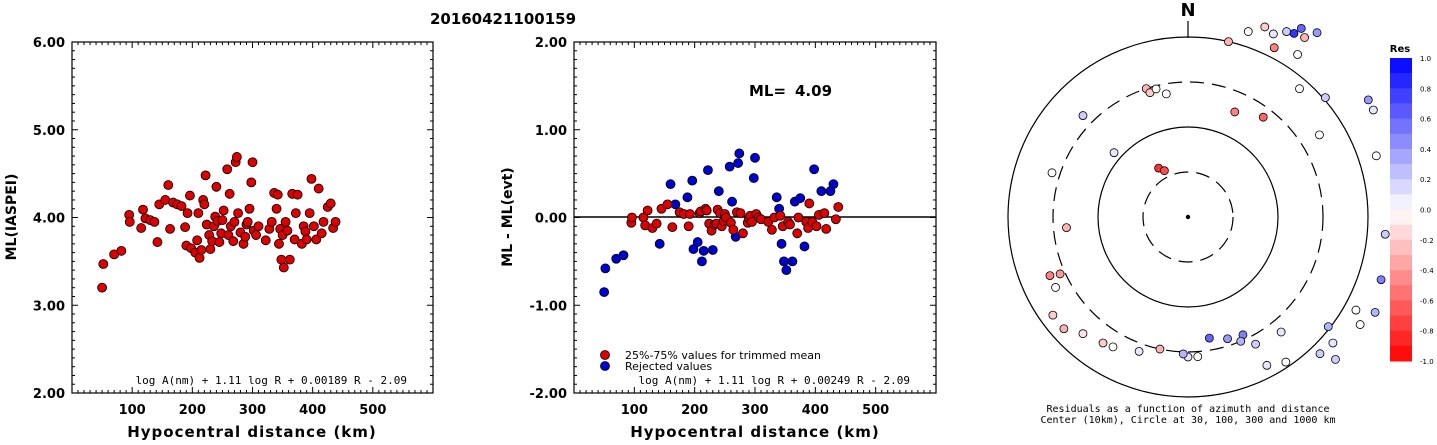 The width and height of the screenshot is (1437, 445). I want to click on colorbar-tick-label: 0.6, so click(1426, 120).